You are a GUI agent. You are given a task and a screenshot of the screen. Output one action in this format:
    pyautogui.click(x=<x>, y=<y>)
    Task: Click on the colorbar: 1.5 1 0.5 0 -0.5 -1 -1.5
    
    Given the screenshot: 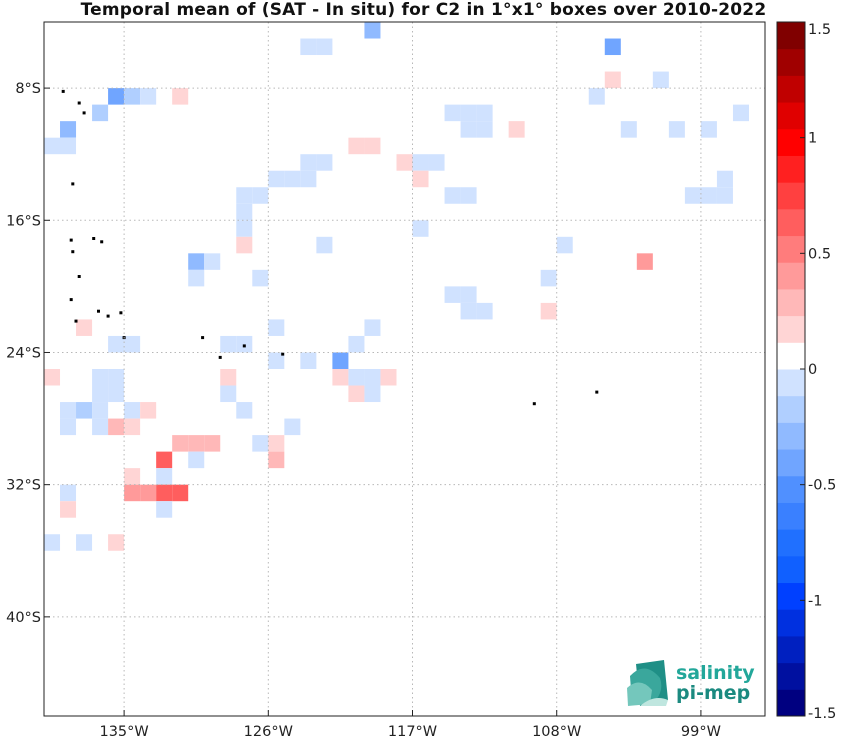 What is the action you would take?
    pyautogui.click(x=806, y=371)
    